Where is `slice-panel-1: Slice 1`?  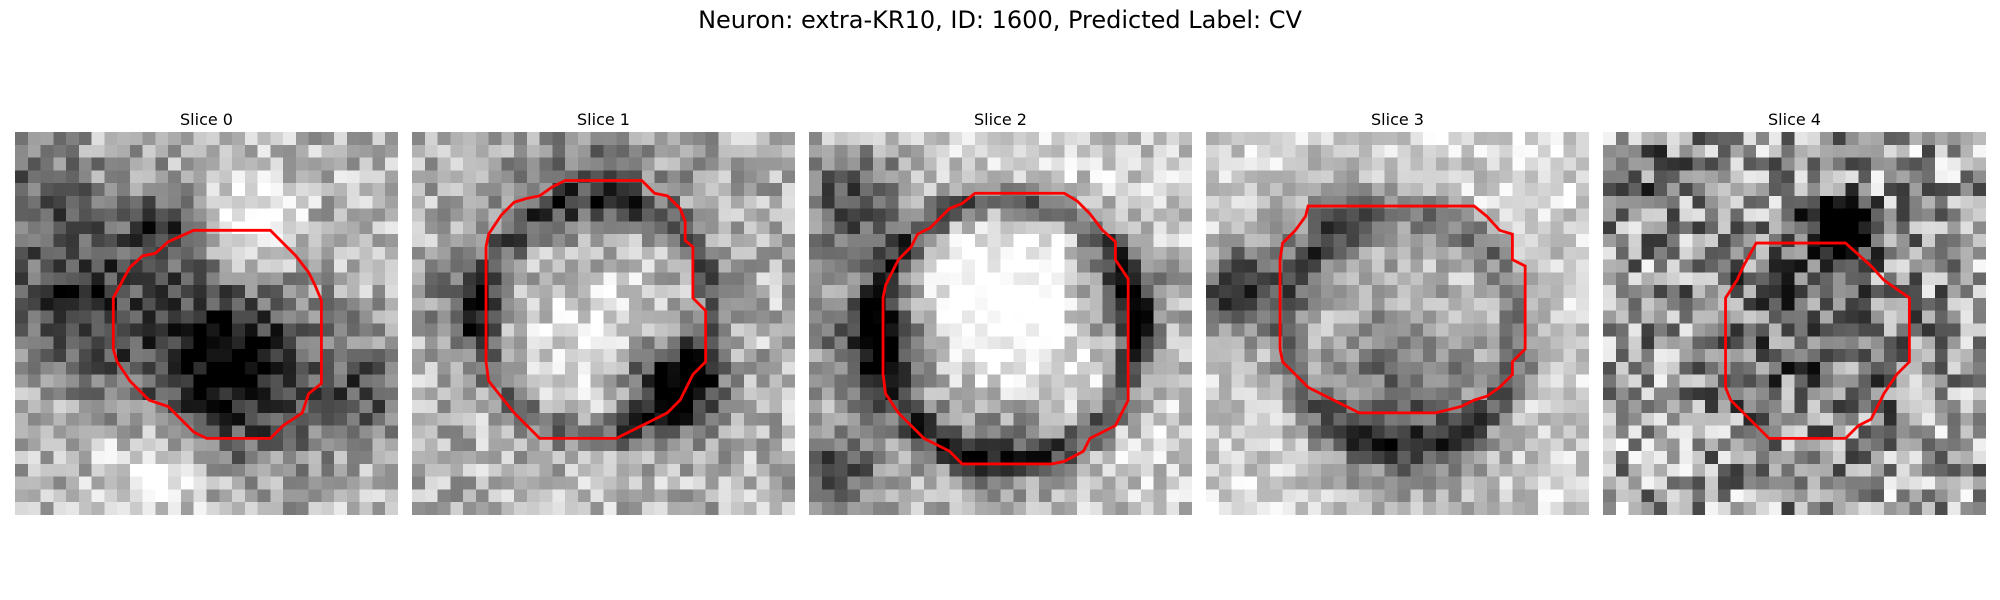
slice-panel-1: Slice 1 is located at coordinates (603, 312).